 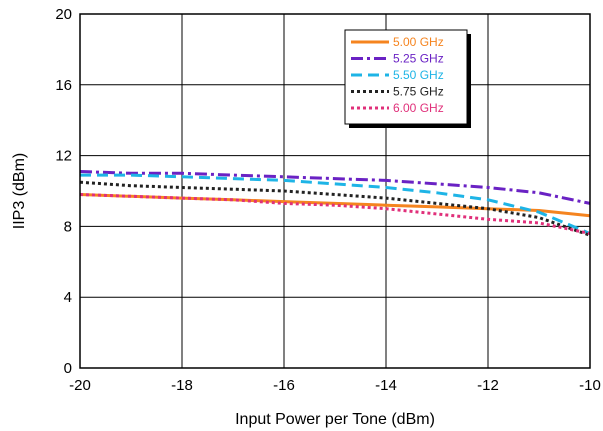 What do you see at coordinates (418, 92) in the screenshot?
I see `legend-label: 5.75 GHz` at bounding box center [418, 92].